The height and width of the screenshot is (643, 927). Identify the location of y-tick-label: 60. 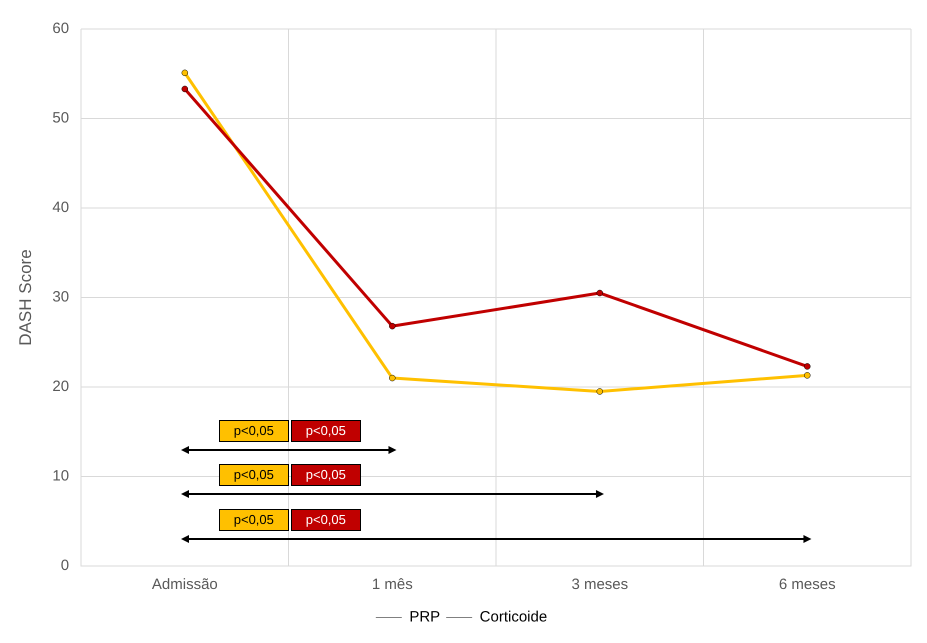
(61, 29).